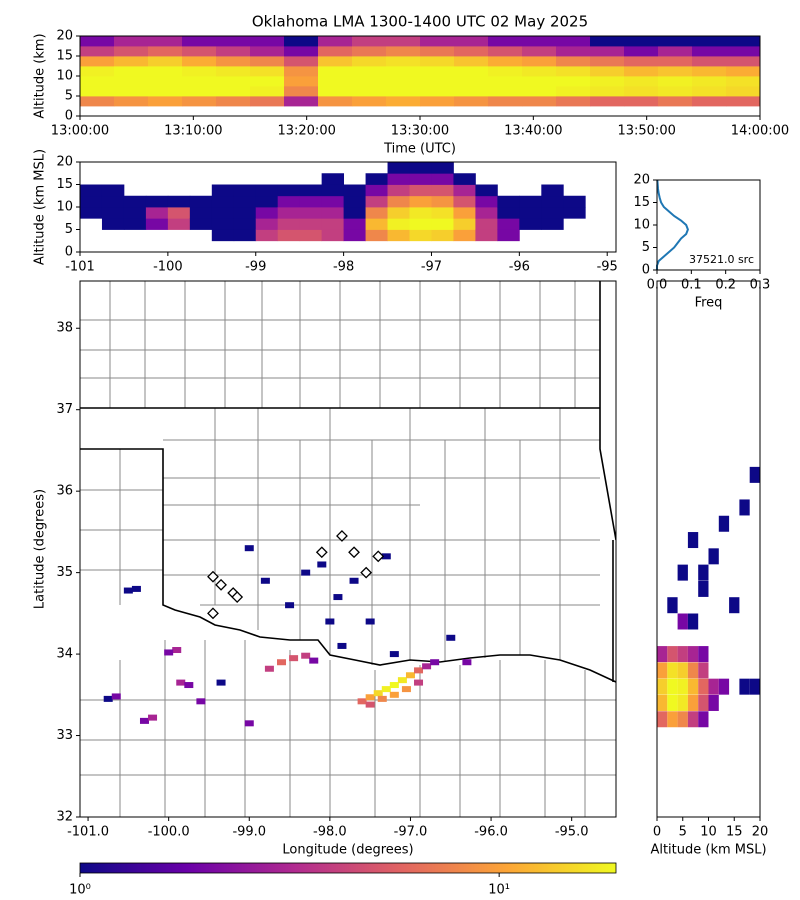 The width and height of the screenshot is (800, 900). What do you see at coordinates (80, 131) in the screenshot?
I see `x-tick-label: 13:00:00` at bounding box center [80, 131].